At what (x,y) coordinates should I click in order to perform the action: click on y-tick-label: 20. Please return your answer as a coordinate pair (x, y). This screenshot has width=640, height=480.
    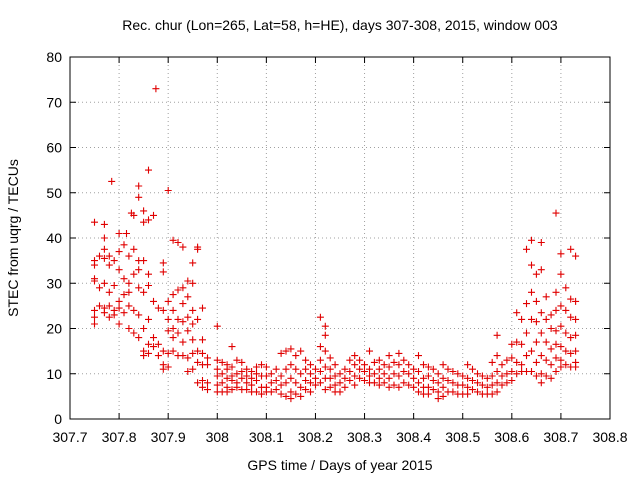
    Looking at the image, I should click on (54, 329).